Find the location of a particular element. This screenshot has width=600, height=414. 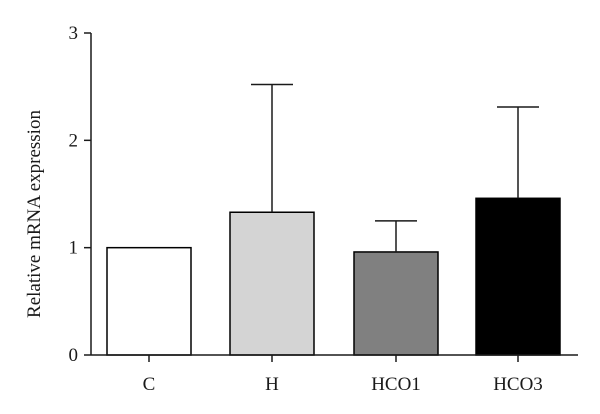

x-tick-label-H: H is located at coordinates (272, 384).